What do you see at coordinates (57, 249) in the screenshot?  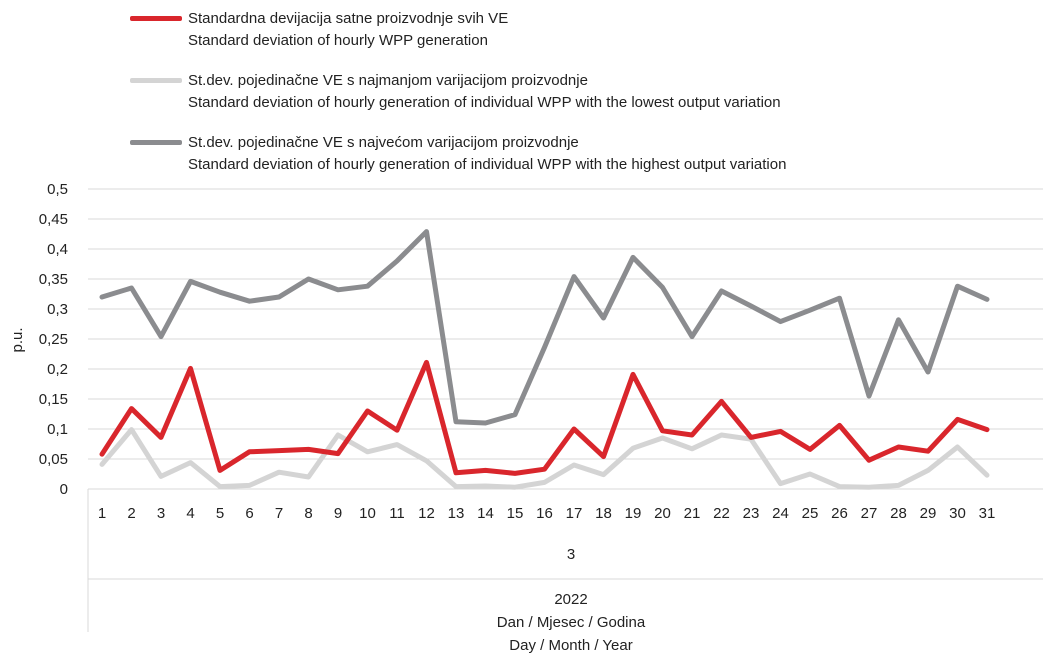 I see `y-tick-label: 0,4` at bounding box center [57, 249].